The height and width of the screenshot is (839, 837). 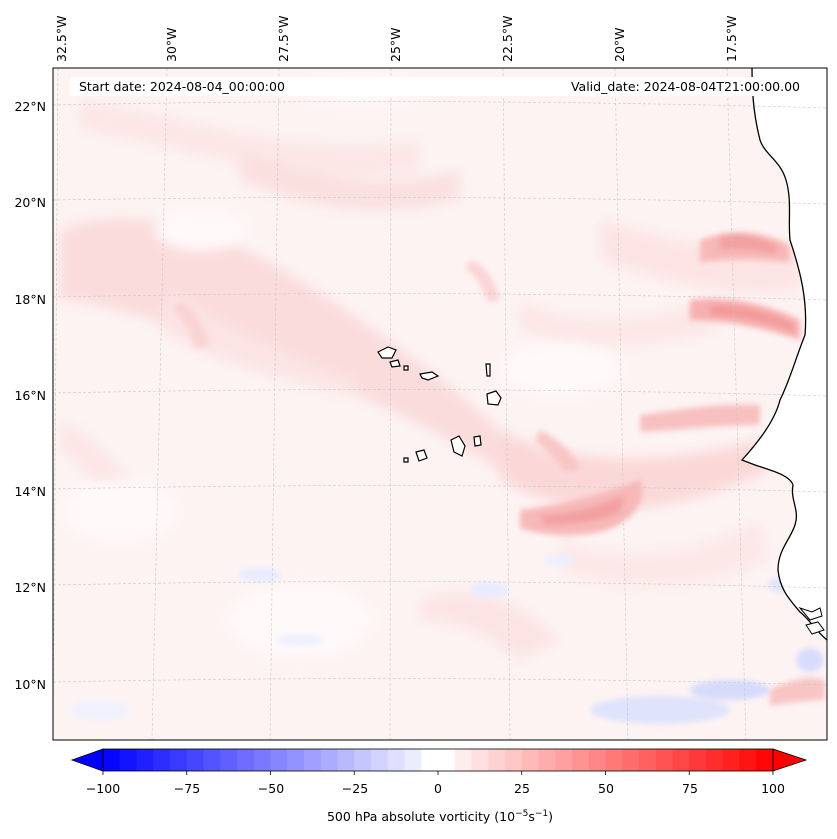 I want to click on lon-label: 20°W, so click(x=619, y=44).